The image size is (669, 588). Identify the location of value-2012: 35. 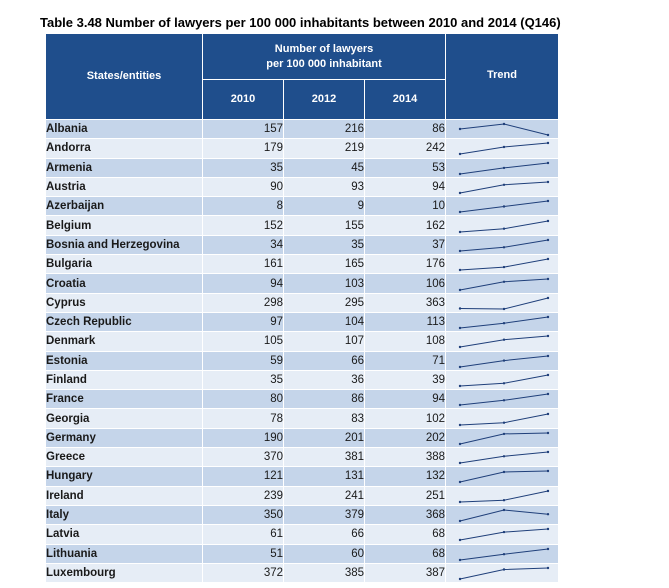
(324, 245).